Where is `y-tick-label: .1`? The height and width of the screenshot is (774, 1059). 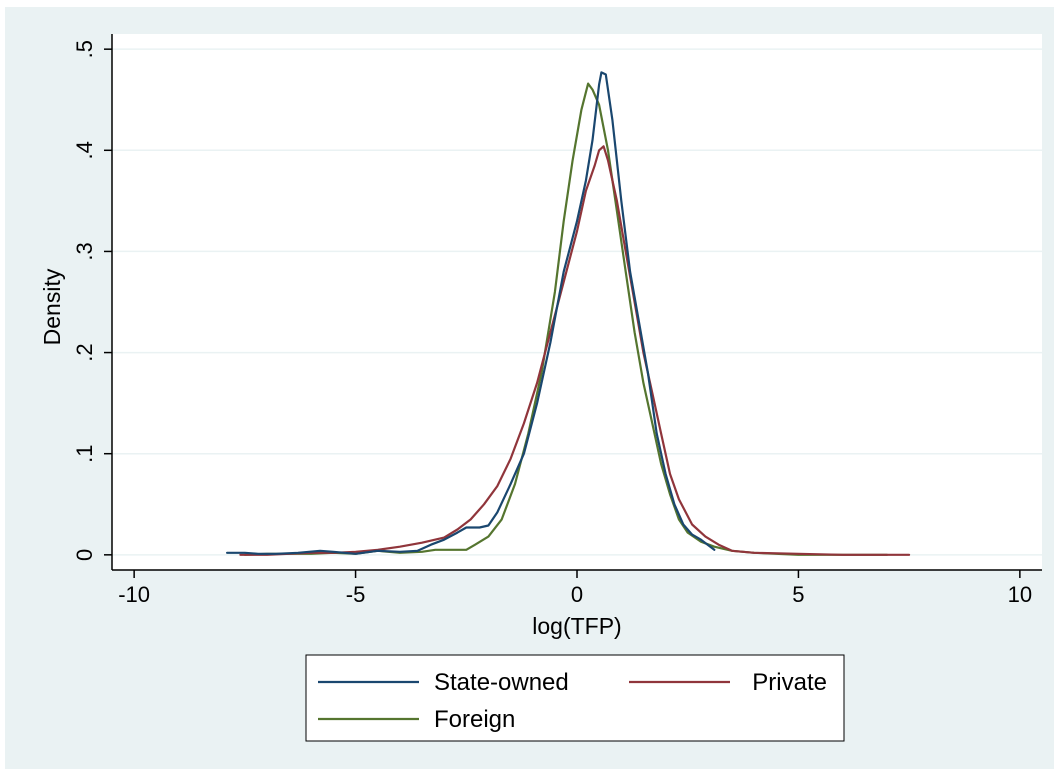
y-tick-label: .1 is located at coordinates (84, 454).